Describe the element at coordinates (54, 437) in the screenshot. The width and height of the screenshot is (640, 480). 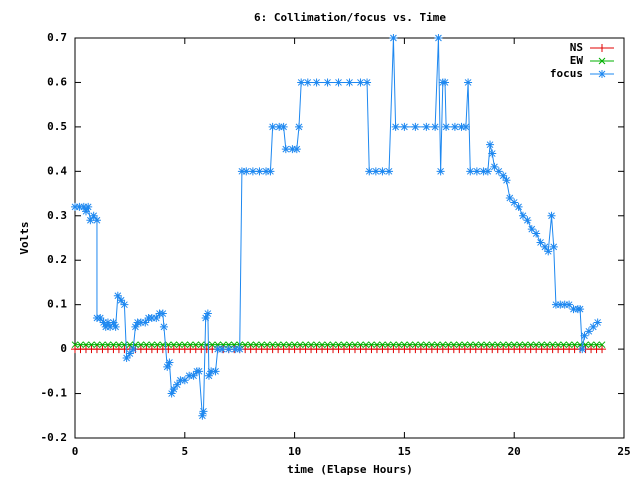
I see `y-tick-label: -0.2` at that location.